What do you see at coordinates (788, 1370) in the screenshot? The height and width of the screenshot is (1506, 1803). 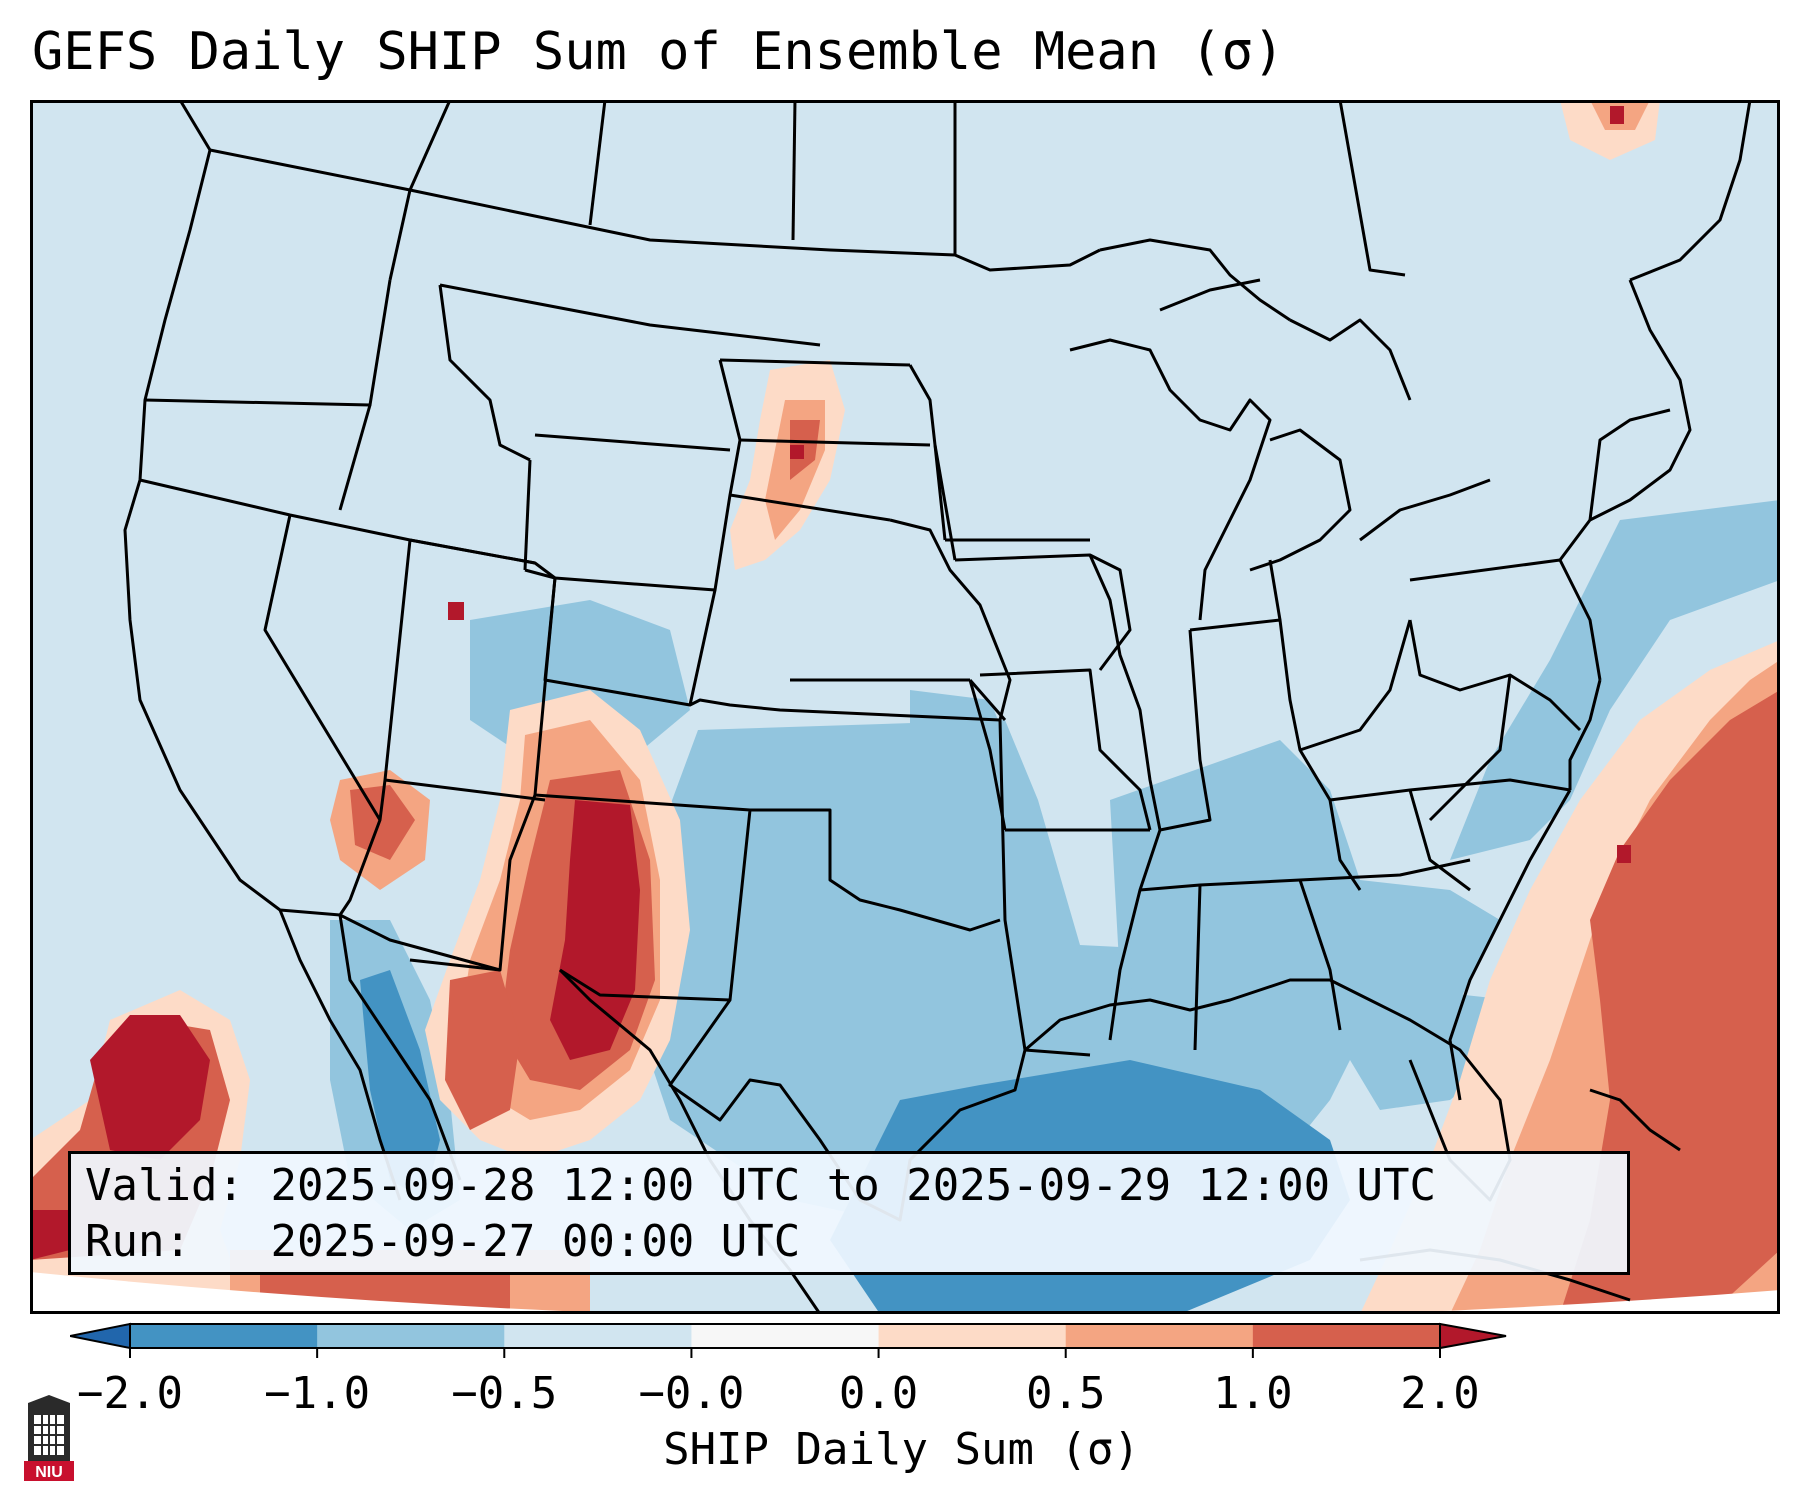 I see `colorbar: −2.0 −1.0 −0.5 −0.0 0.0 0.5 1.0 2.0` at bounding box center [788, 1370].